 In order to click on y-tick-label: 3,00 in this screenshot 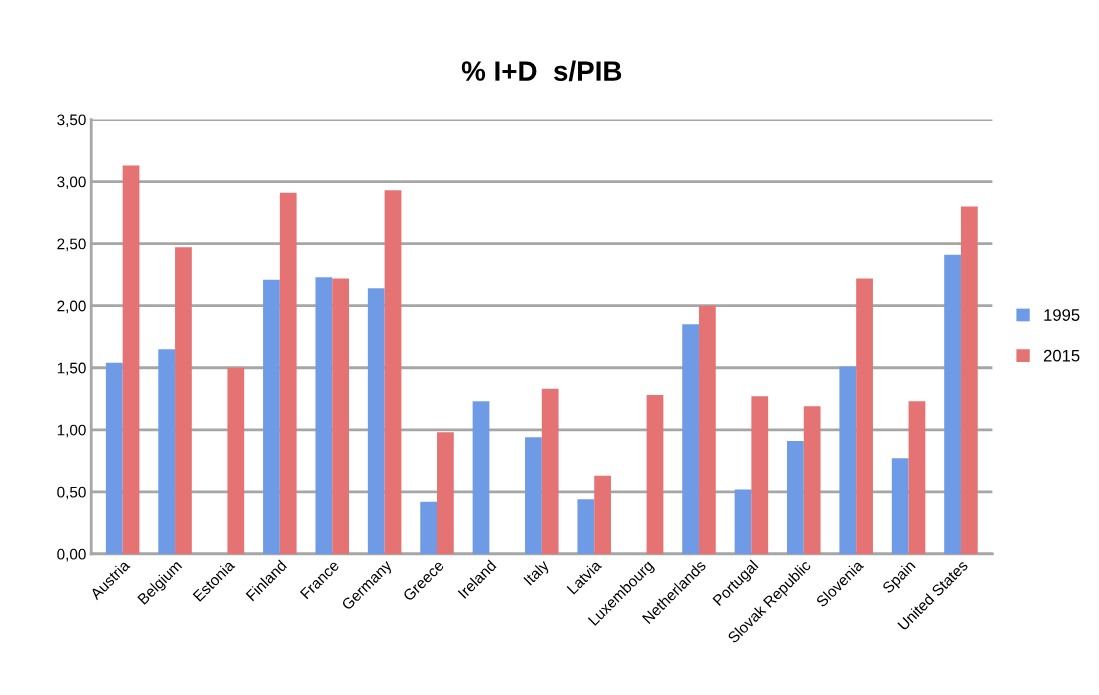, I will do `click(71, 183)`.